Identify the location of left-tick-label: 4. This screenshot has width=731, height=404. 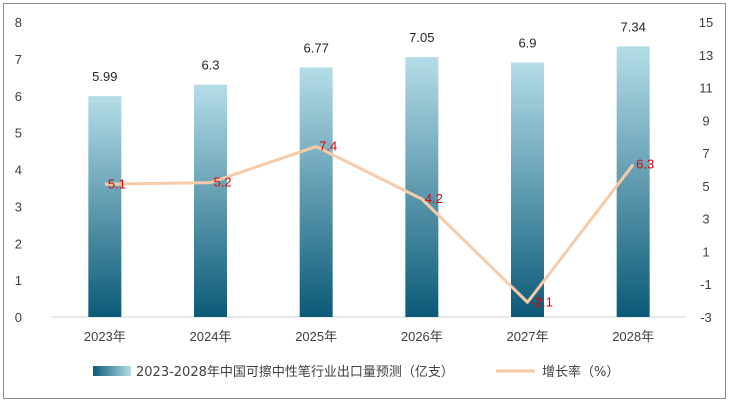
(18, 170).